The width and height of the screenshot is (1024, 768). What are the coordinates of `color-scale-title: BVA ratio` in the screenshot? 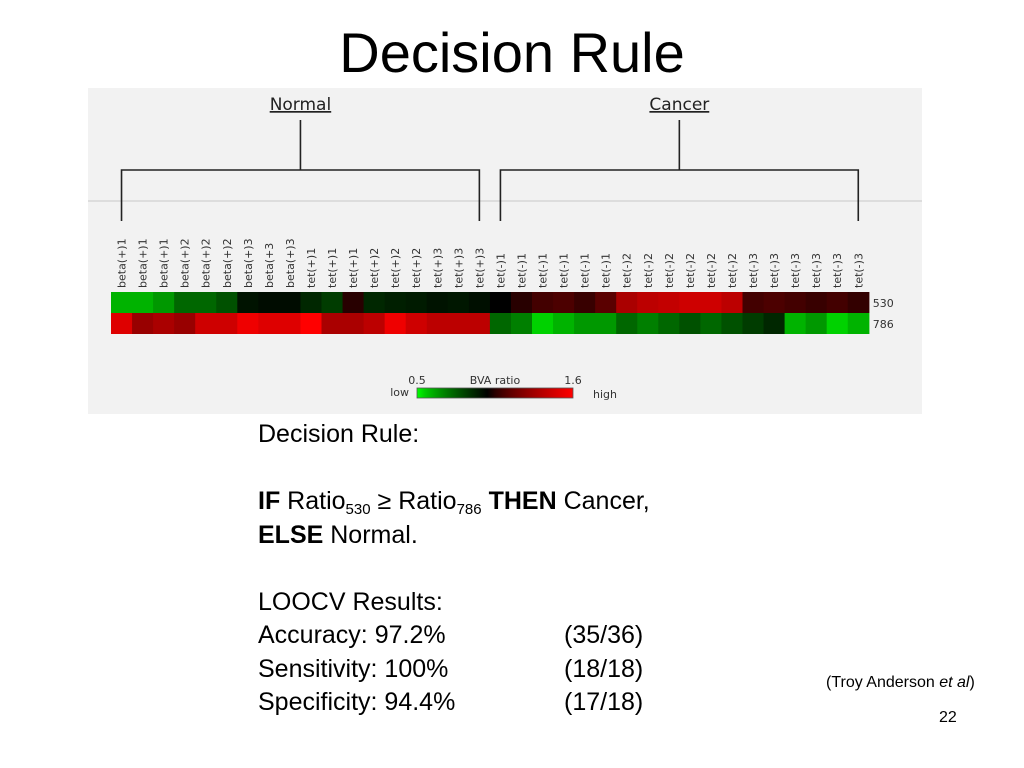 It's located at (495, 380).